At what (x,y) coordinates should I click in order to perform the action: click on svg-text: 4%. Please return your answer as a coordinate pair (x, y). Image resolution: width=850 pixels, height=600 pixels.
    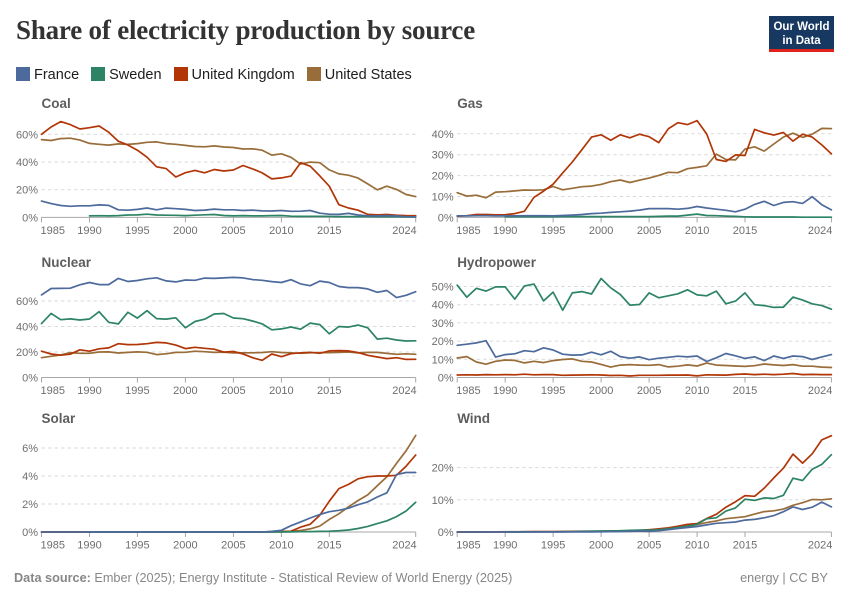
    Looking at the image, I should click on (30, 477).